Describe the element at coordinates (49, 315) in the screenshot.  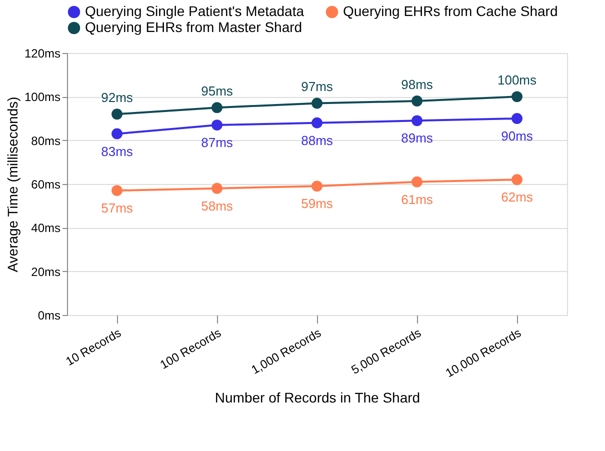
I see `y-tick-label: 0ms` at that location.